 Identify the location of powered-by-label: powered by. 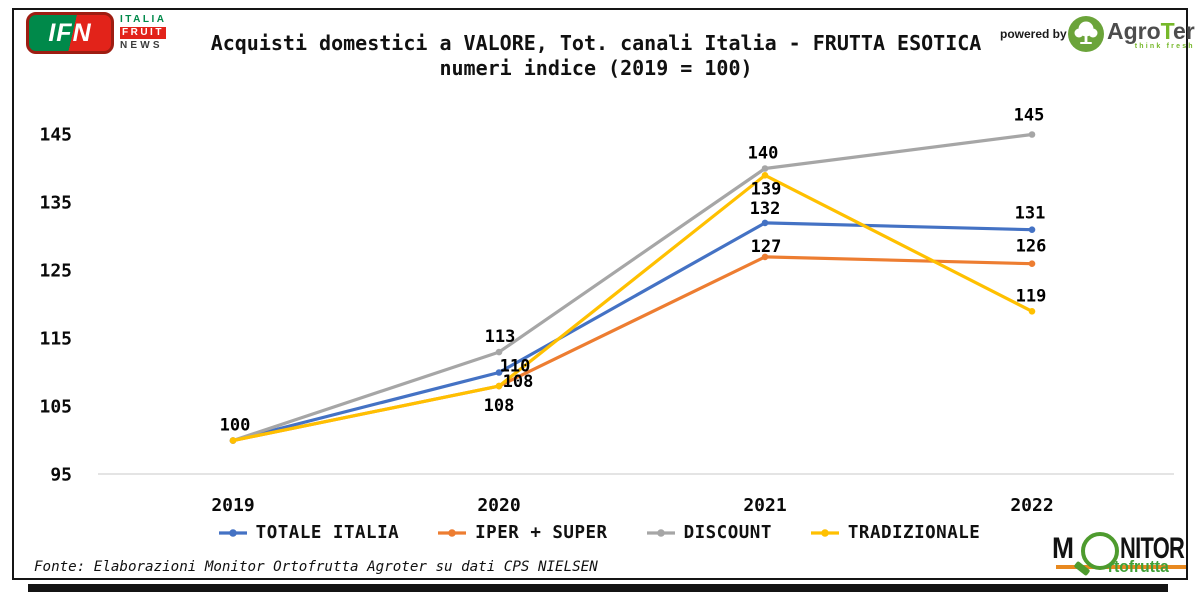
(1033, 34).